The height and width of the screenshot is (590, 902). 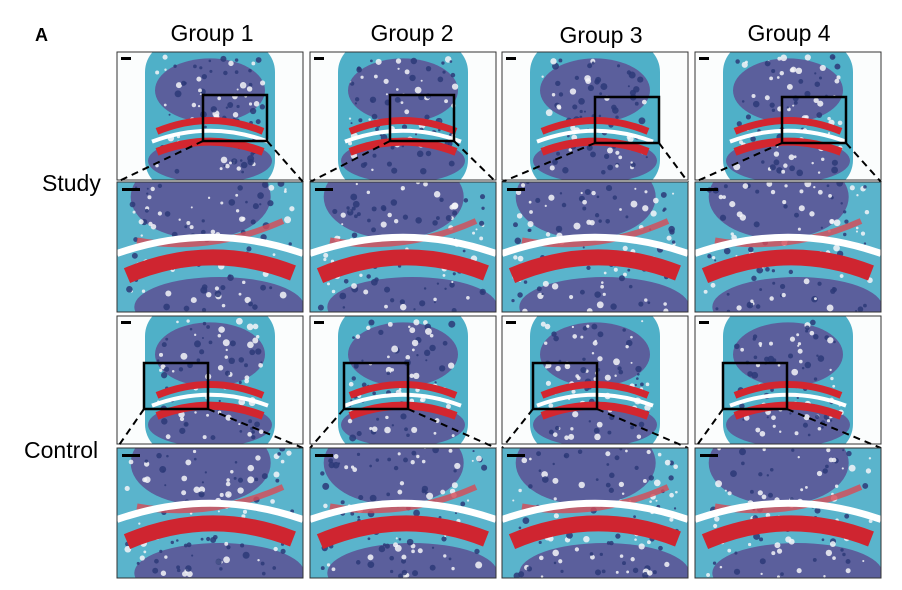 I want to click on scale-bar, so click(x=704, y=322).